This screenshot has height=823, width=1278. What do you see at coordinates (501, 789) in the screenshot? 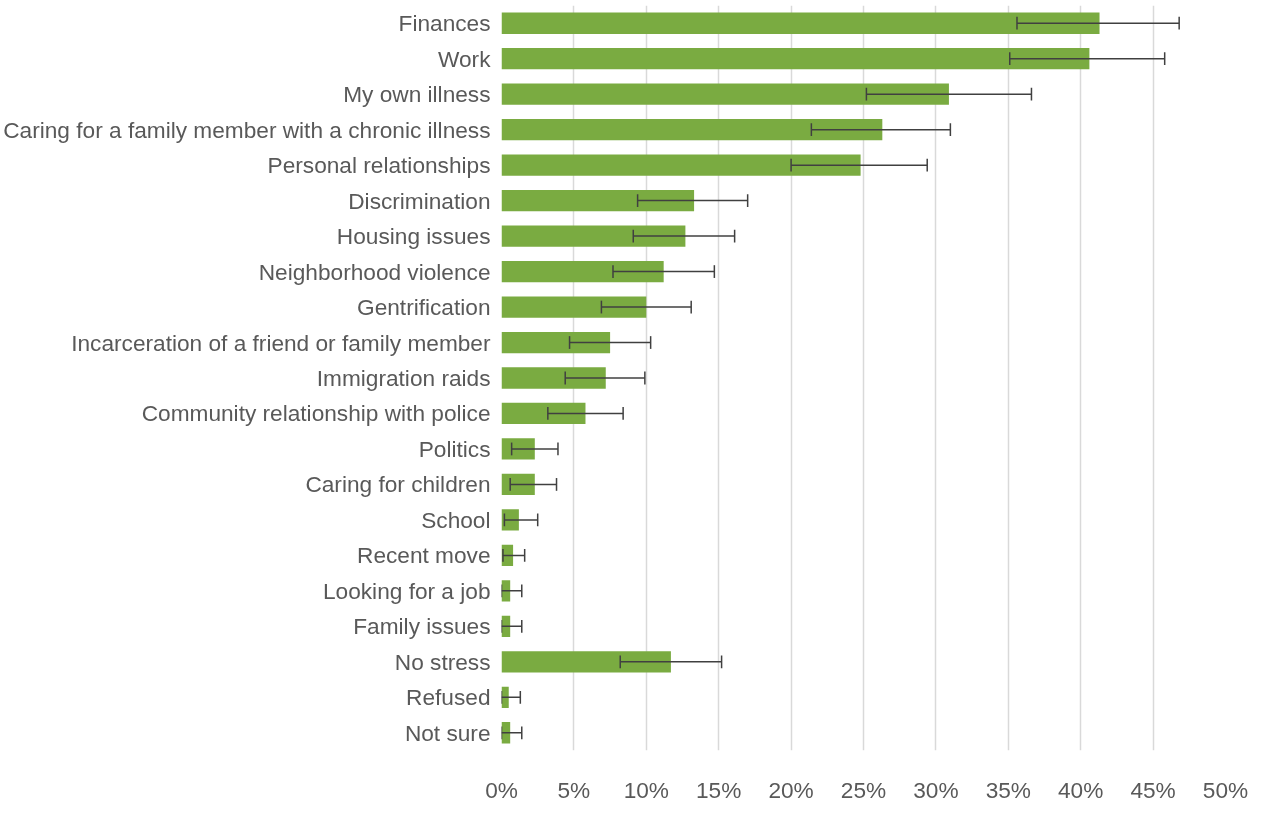
I see `x-tick-label: 0%` at bounding box center [501, 789].